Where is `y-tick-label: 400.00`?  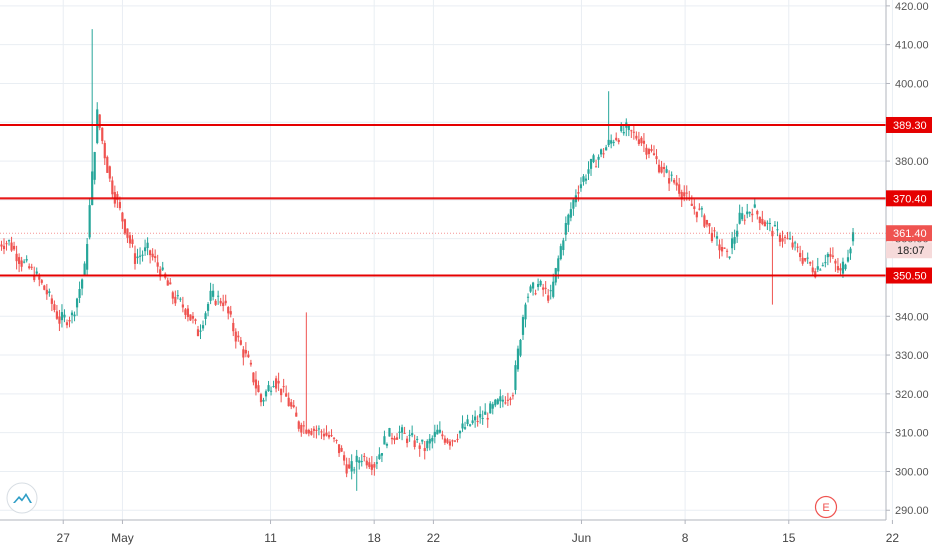 y-tick-label: 400.00 is located at coordinates (912, 84).